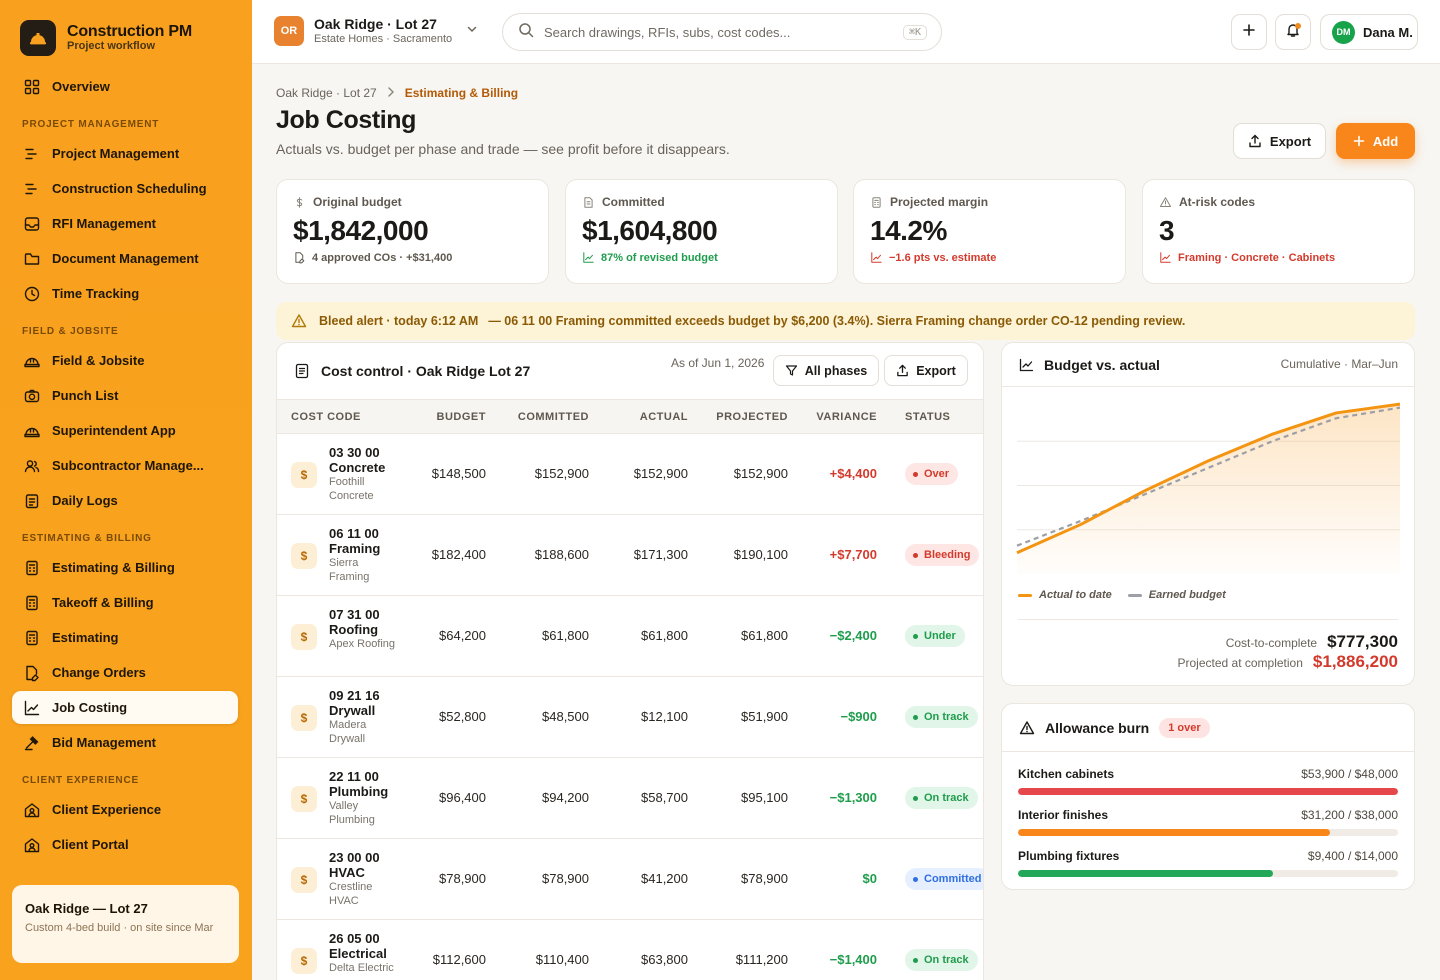  What do you see at coordinates (125, 672) in the screenshot?
I see `sidebar-item-change-orders: Change Orders` at bounding box center [125, 672].